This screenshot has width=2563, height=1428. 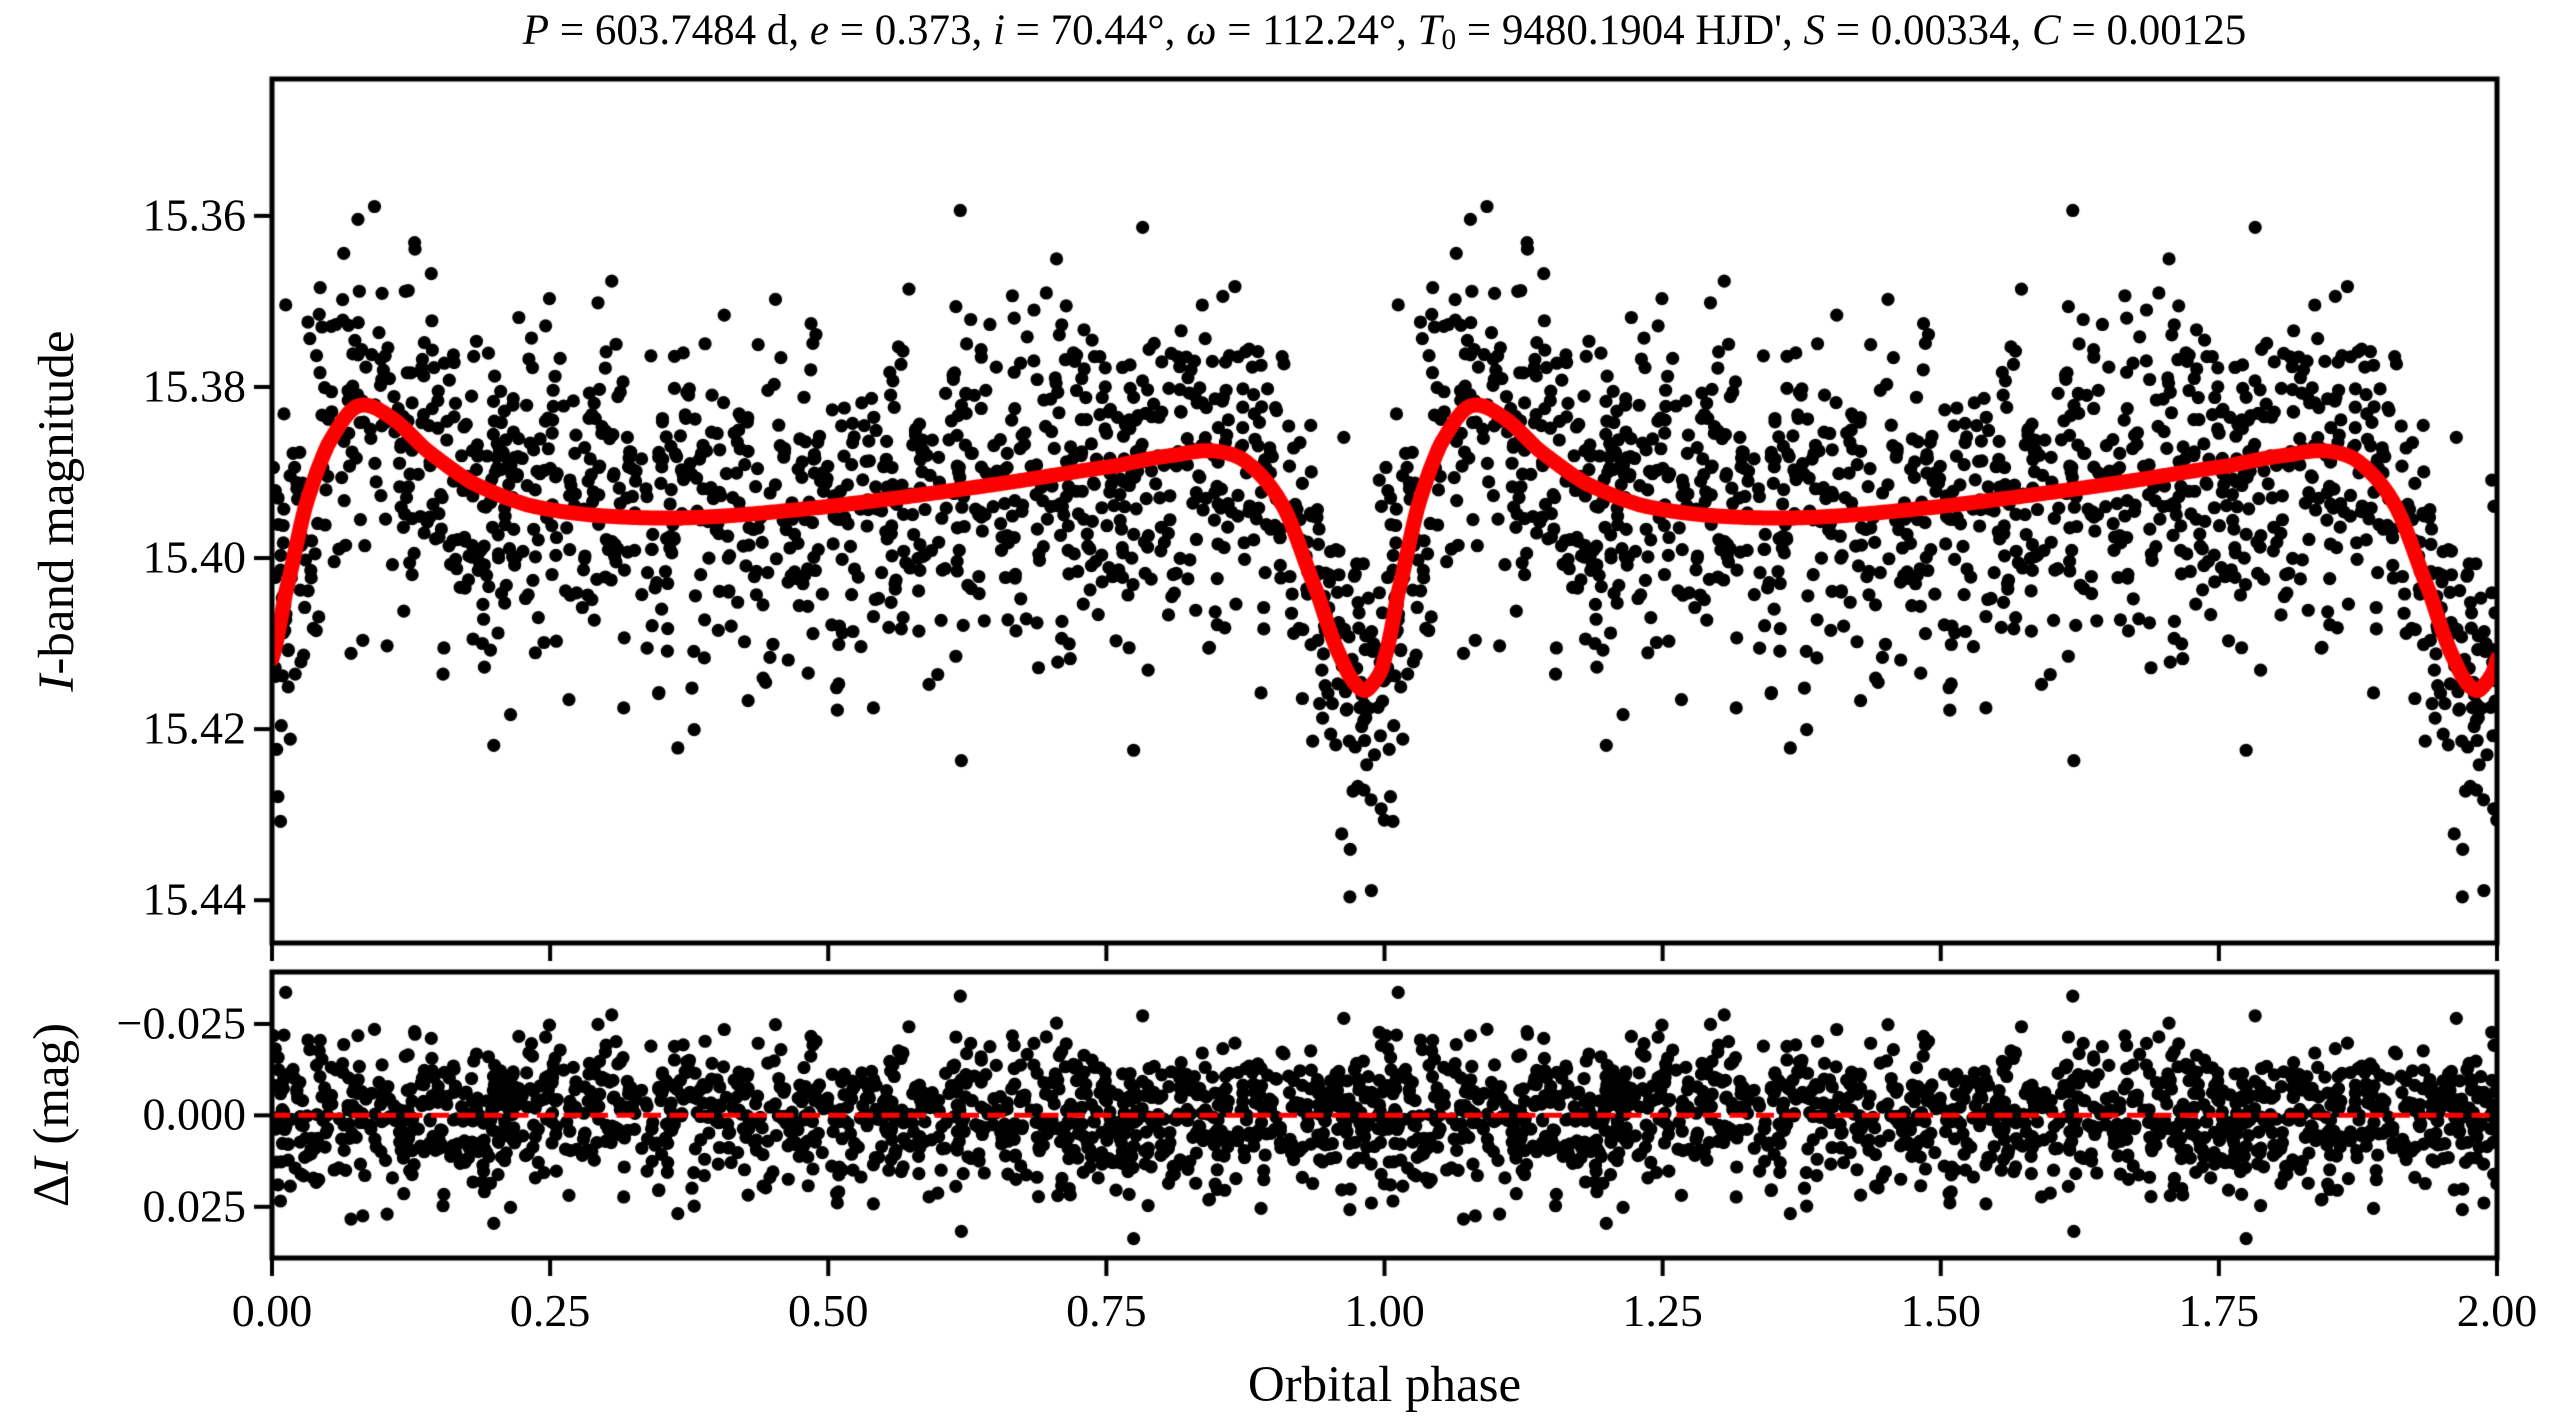 I want to click on text-segment: = 0.00334,, so click(x=1928, y=30).